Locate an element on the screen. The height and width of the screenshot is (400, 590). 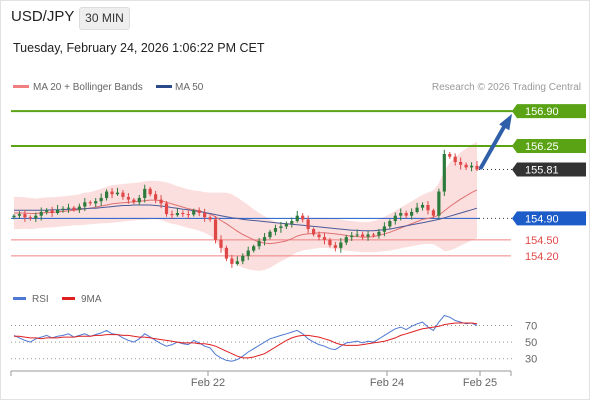
level-label-155-81: 155.81 is located at coordinates (542, 171).